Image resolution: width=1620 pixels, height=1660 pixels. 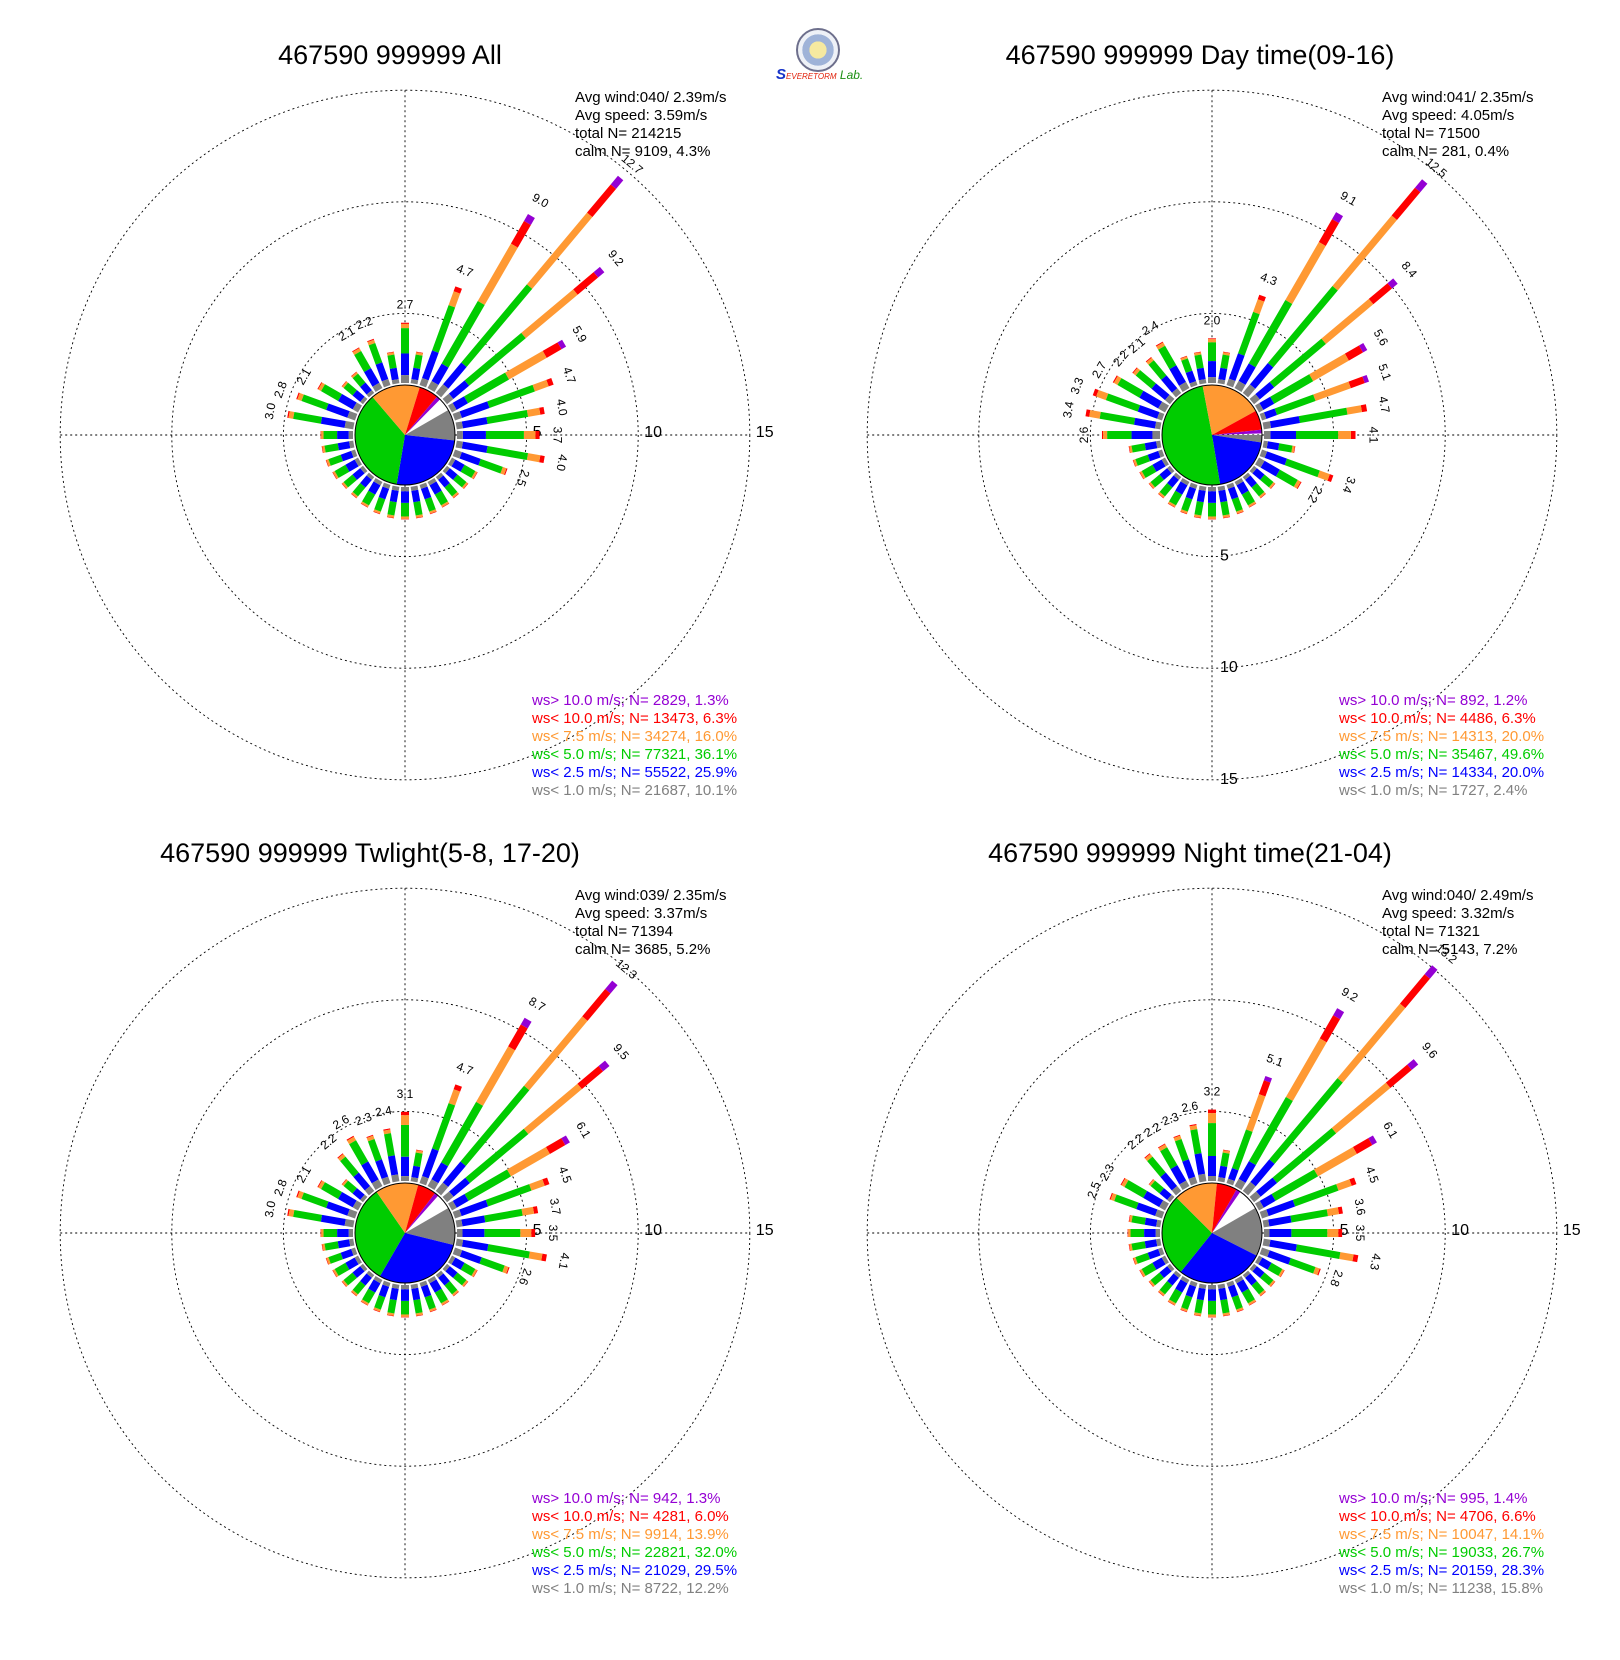 What do you see at coordinates (1374, 435) in the screenshot?
I see `direction-value-label: 4.1` at bounding box center [1374, 435].